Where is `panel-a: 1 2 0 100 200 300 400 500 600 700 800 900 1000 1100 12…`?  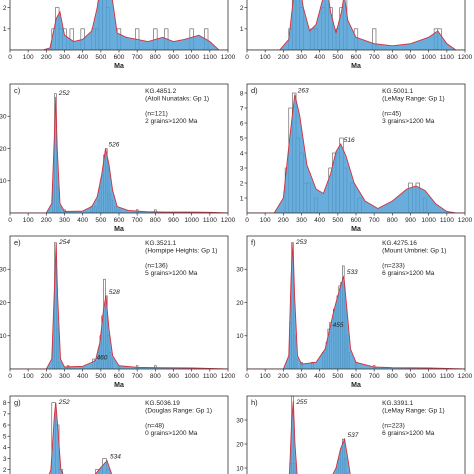
panel-a: 1 2 0 100 200 300 400 500 600 700 800 900 1000 1100 12… is located at coordinates (119, 35).